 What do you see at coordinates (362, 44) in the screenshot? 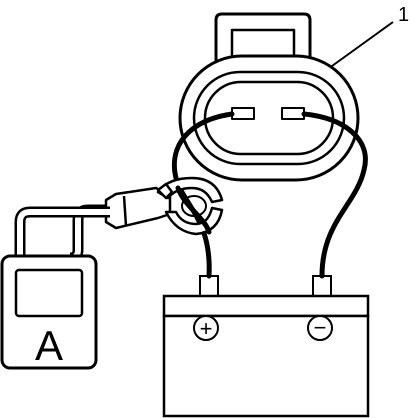
I see `callout-leader-line` at bounding box center [362, 44].